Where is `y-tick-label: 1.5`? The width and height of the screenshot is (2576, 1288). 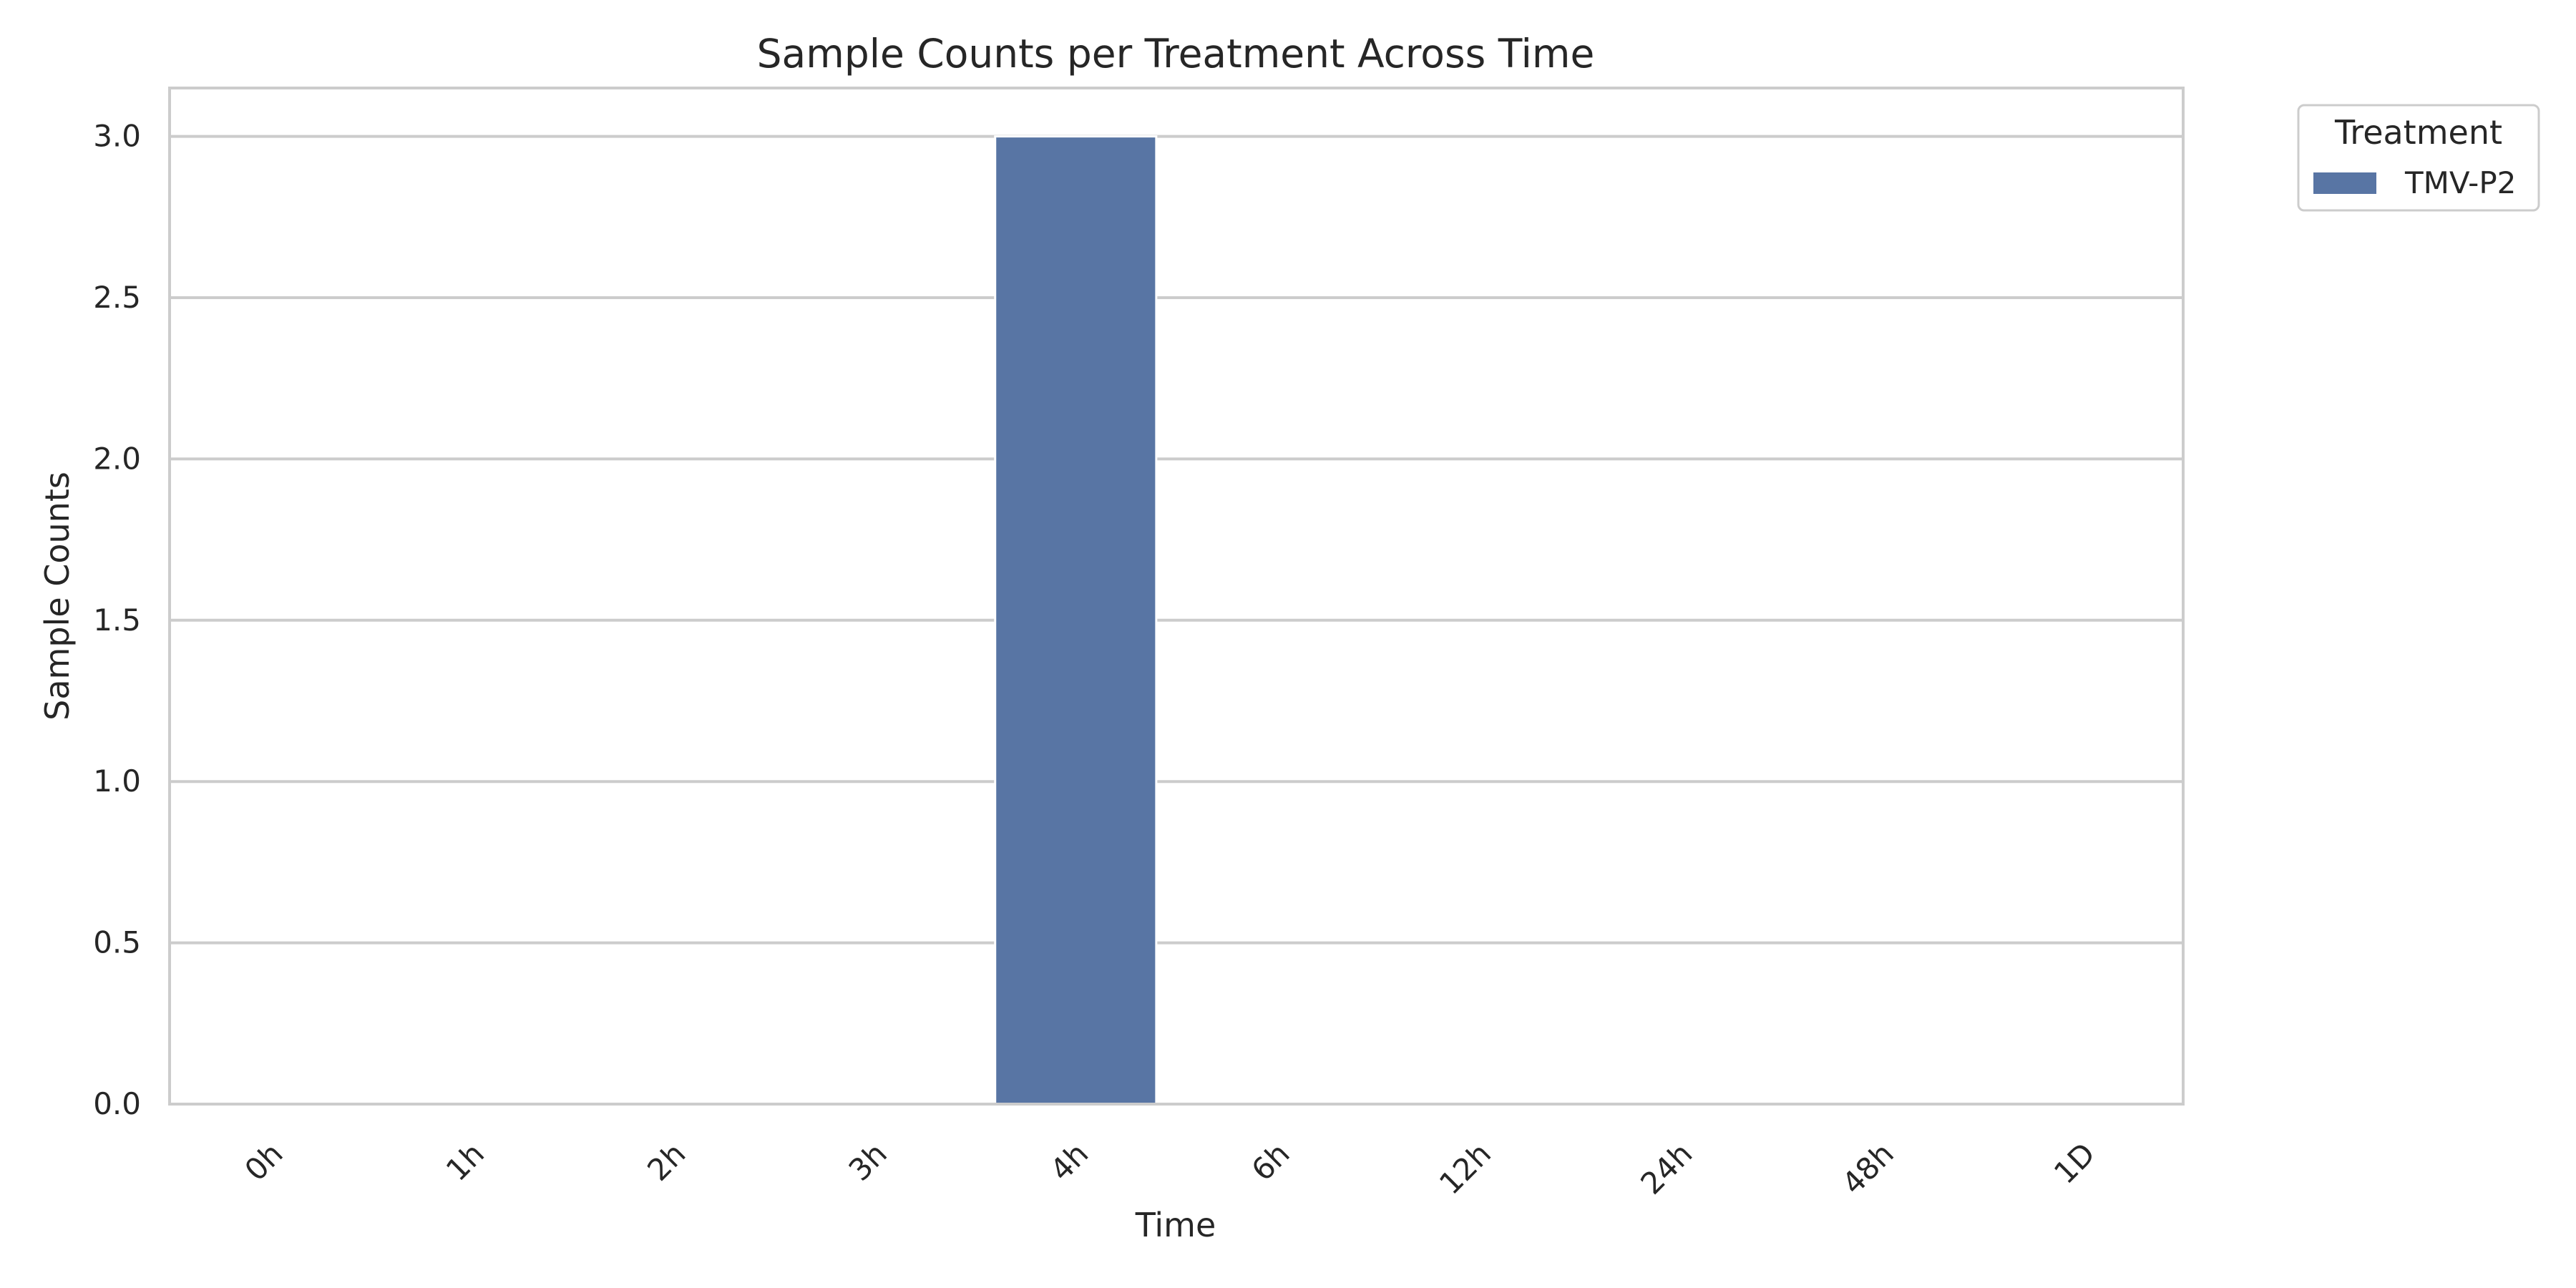 y-tick-label: 1.5 is located at coordinates (117, 620).